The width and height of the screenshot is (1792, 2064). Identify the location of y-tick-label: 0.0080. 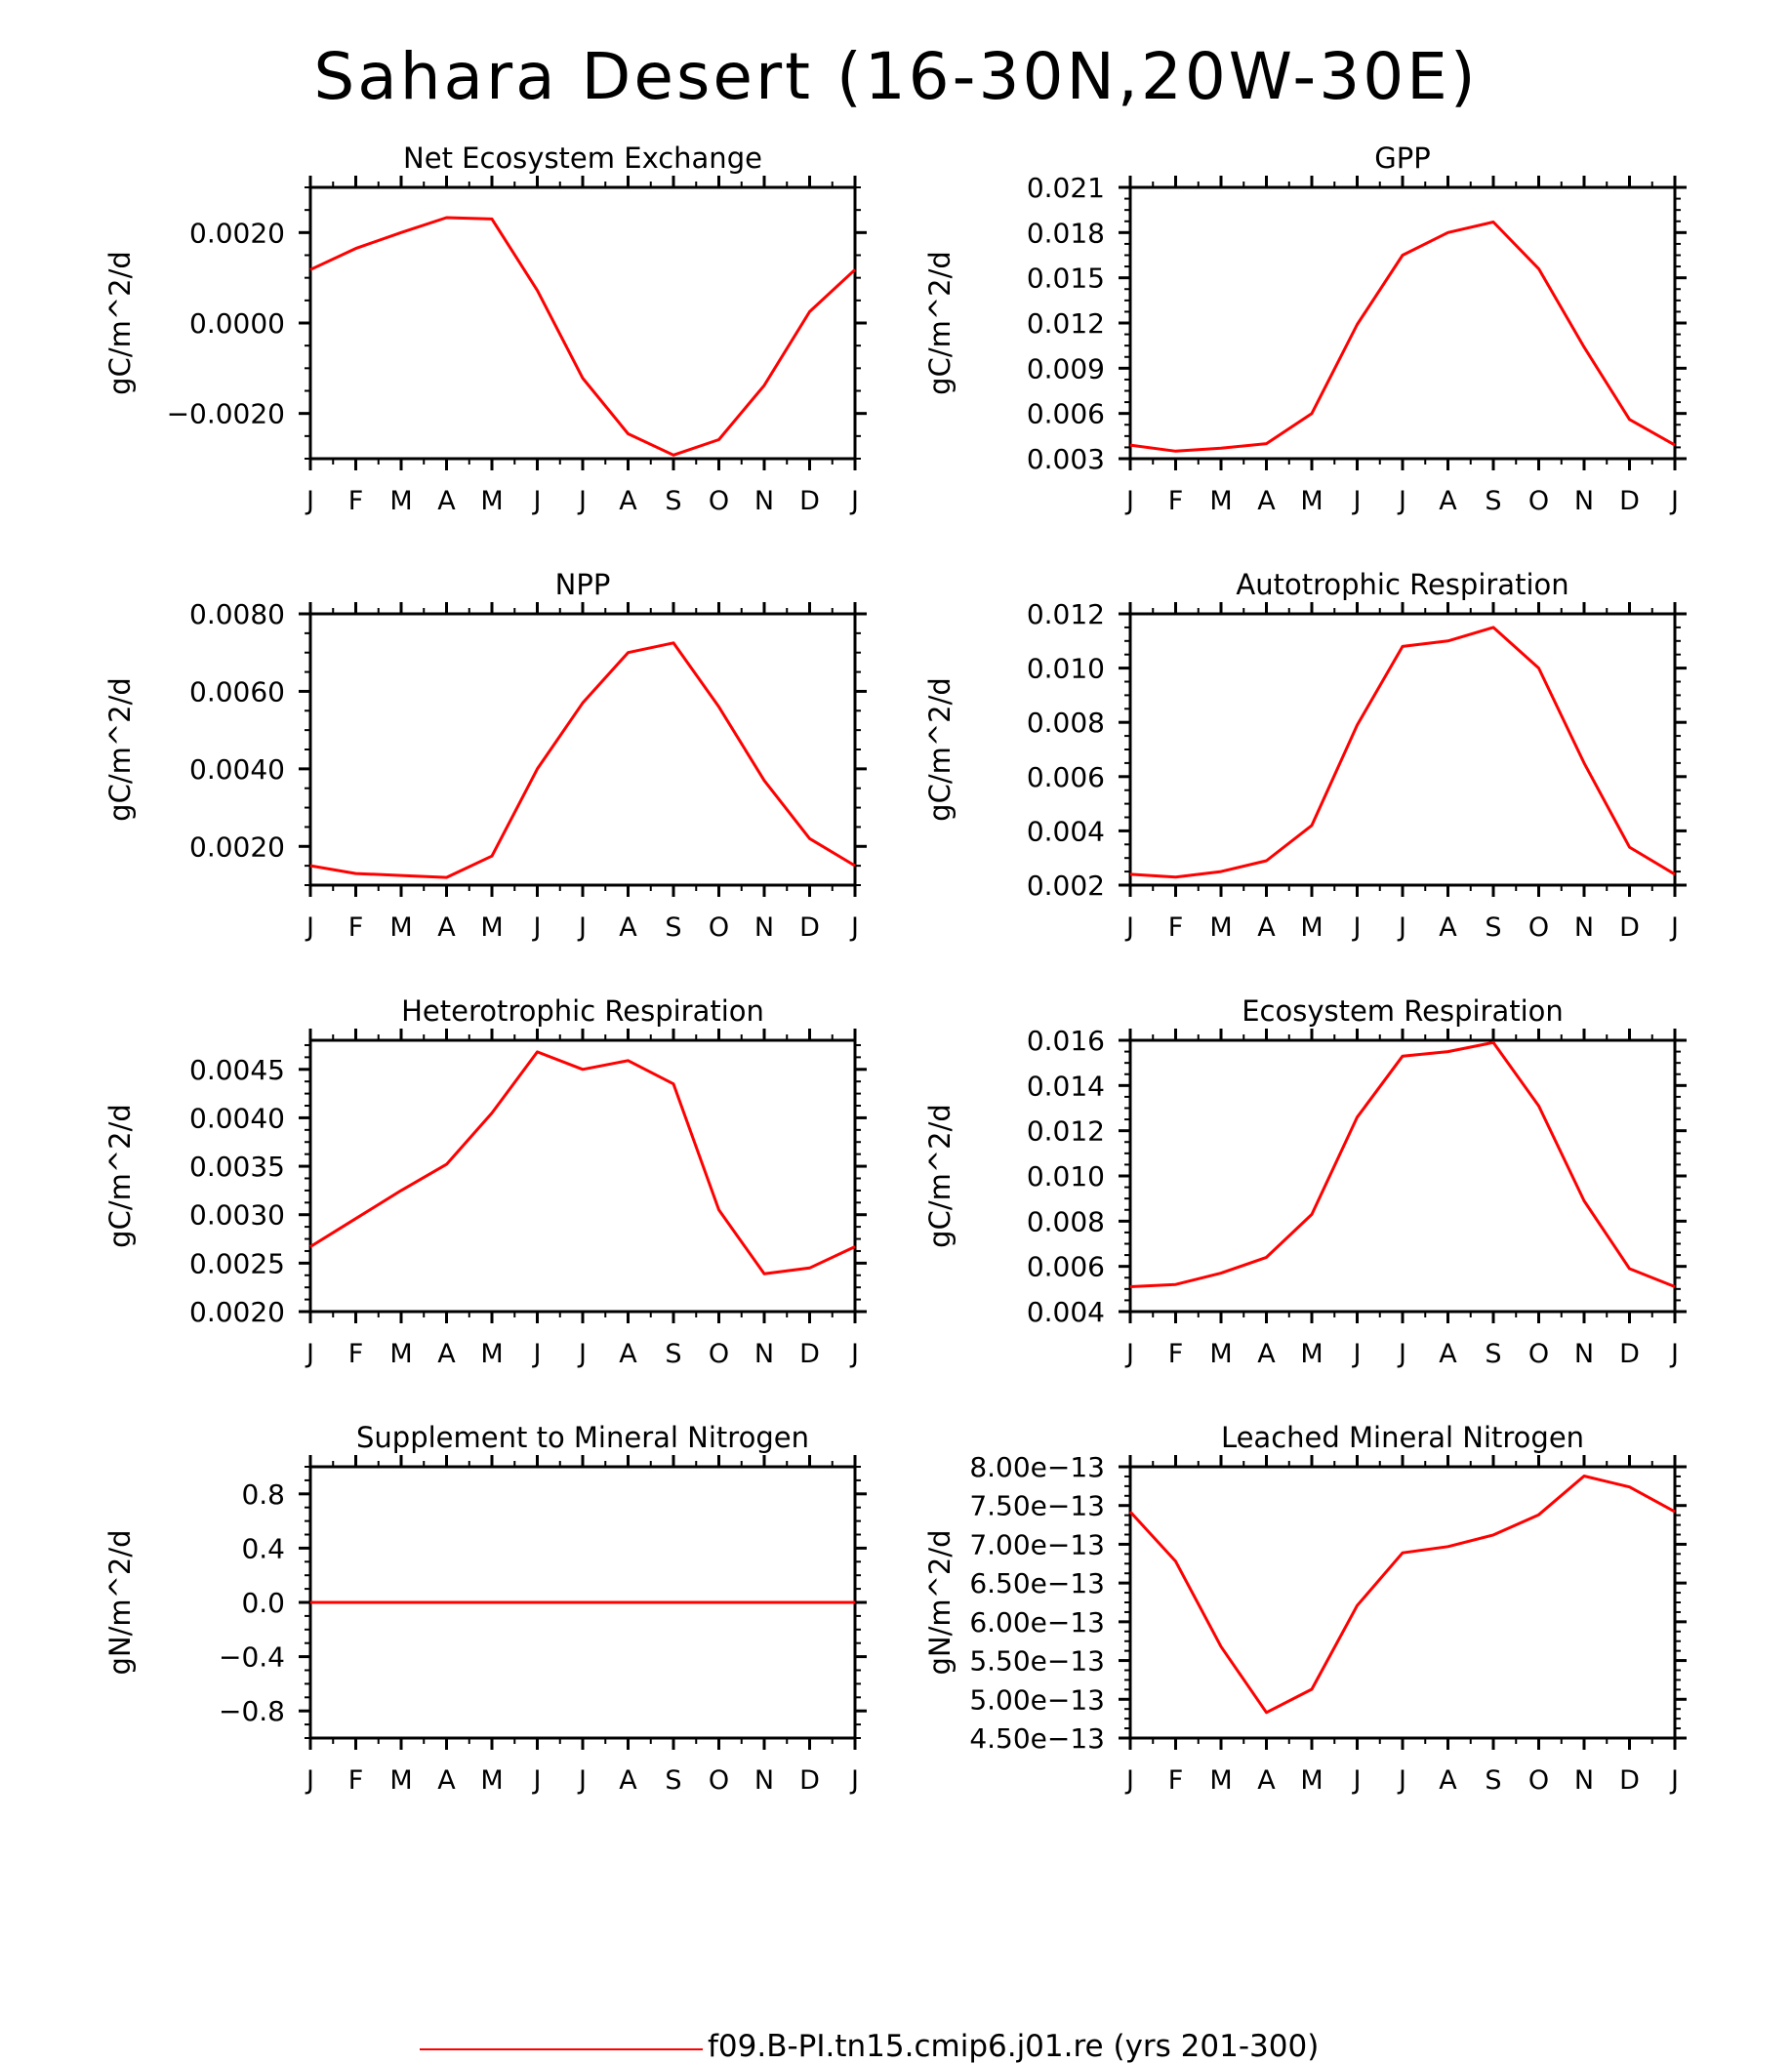
(237, 614).